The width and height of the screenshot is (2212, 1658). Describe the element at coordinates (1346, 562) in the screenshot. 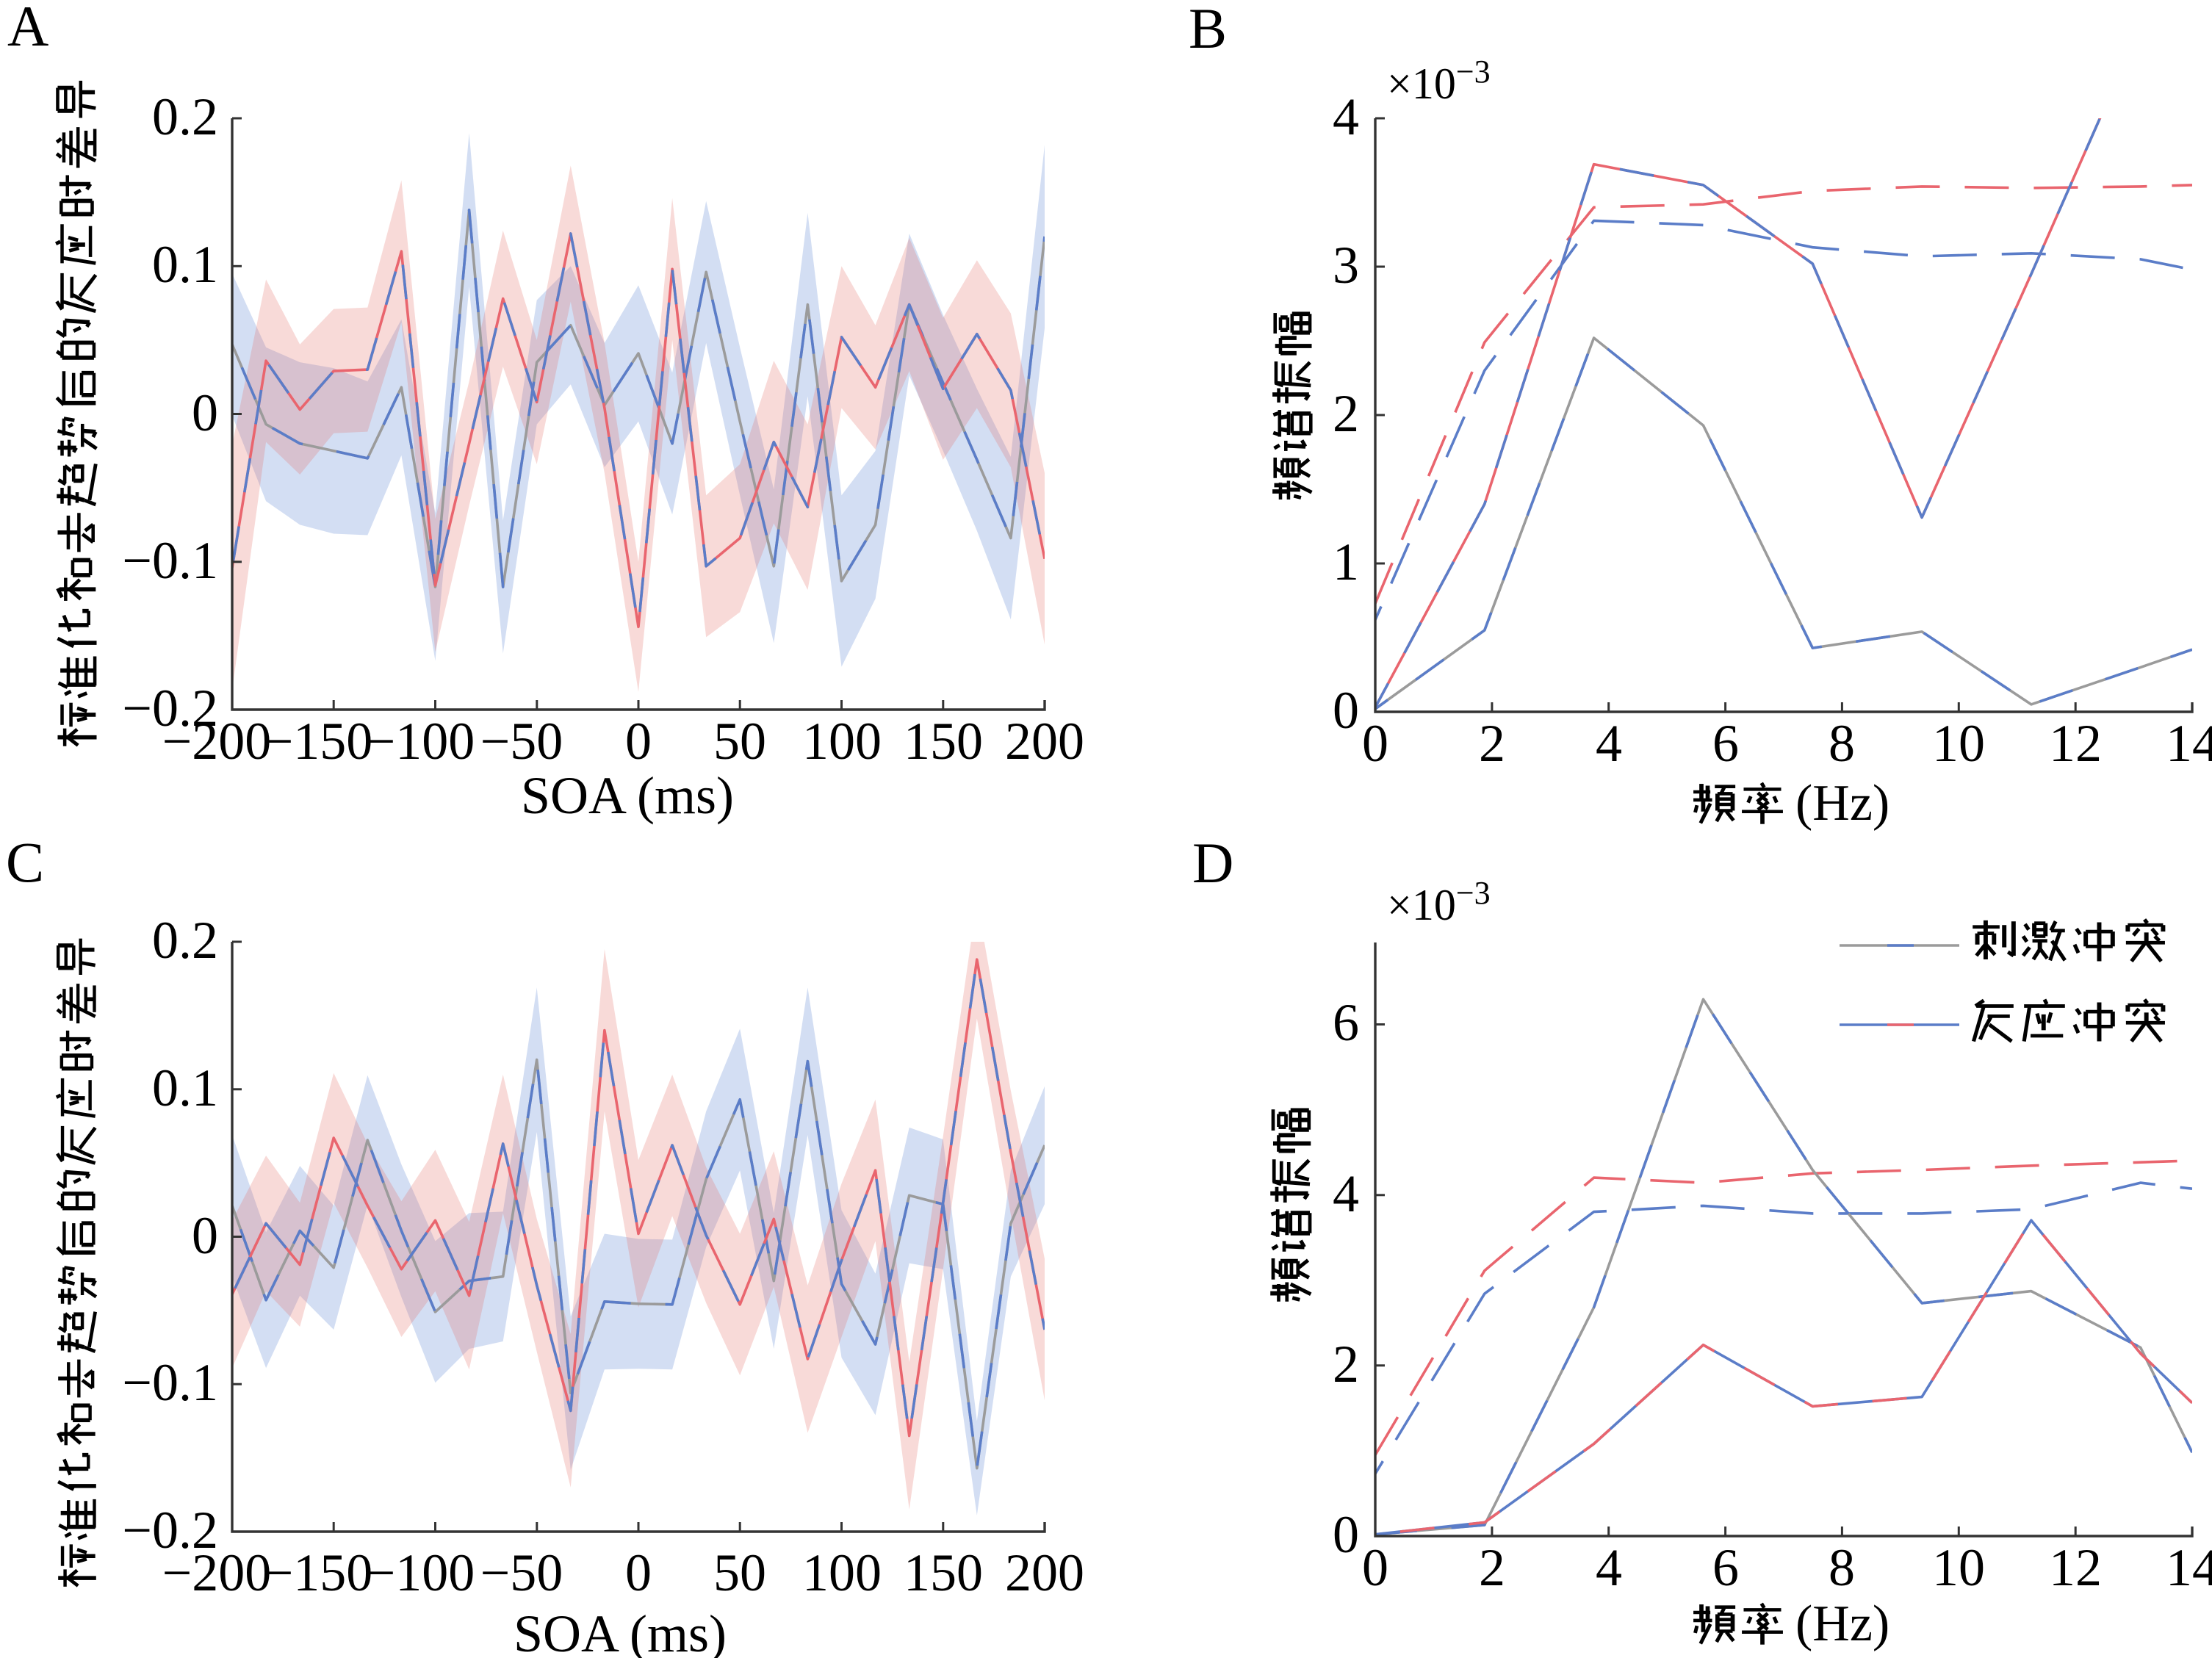

I see `svg-text: 1` at that location.